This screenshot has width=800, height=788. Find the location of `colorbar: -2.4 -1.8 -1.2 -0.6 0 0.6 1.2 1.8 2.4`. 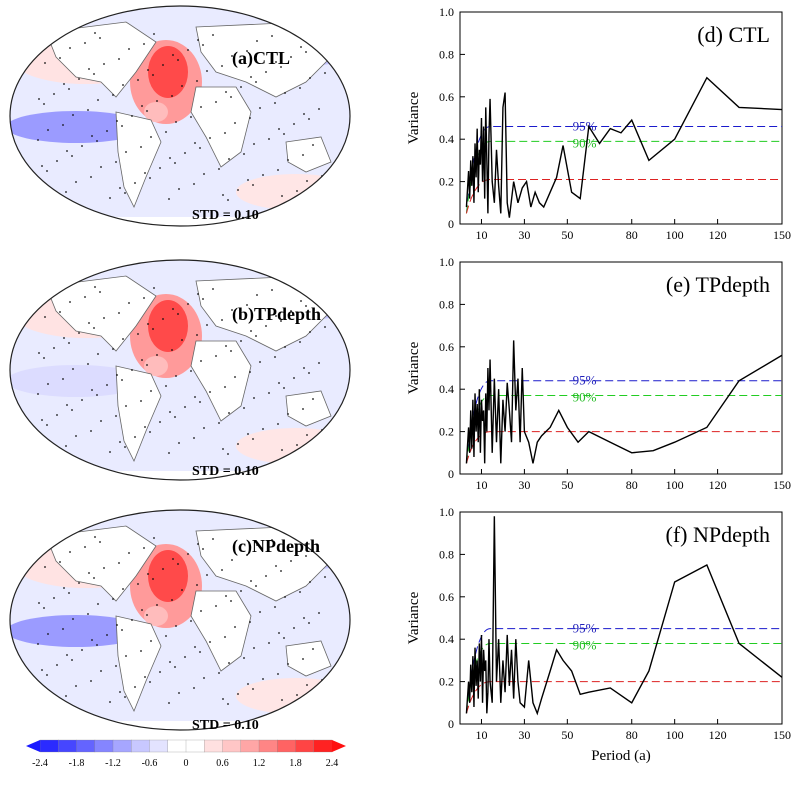

colorbar: -2.4 -1.8 -1.2 -0.6 0 0.6 1.2 1.8 2.4 is located at coordinates (186, 754).